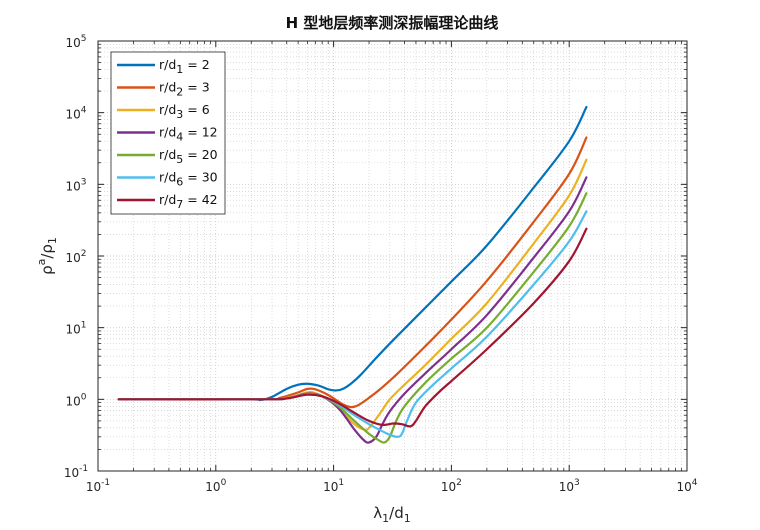 The image size is (760, 530). Describe the element at coordinates (179, 182) in the screenshot. I see `legend-label-sub: 6` at that location.